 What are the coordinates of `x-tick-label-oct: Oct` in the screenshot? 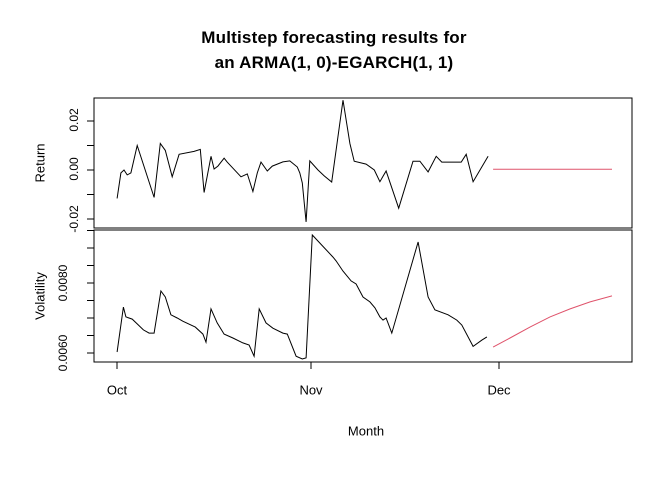 It's located at (117, 390).